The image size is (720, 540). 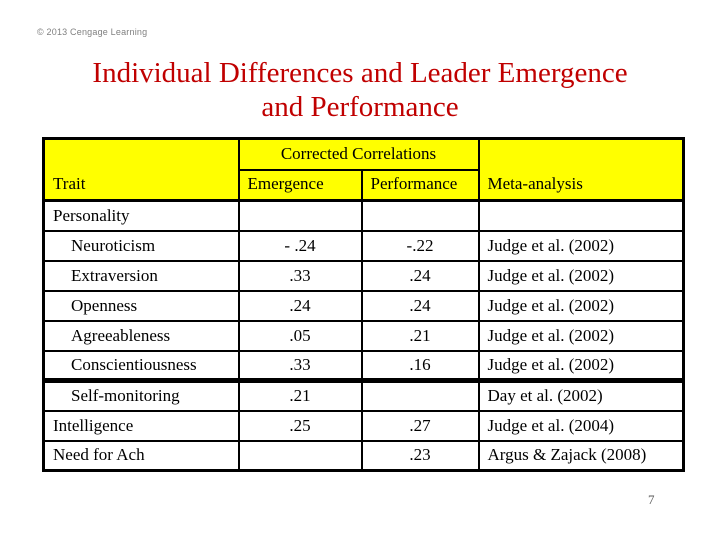 I want to click on trait-cell: Personality, so click(x=141, y=215).